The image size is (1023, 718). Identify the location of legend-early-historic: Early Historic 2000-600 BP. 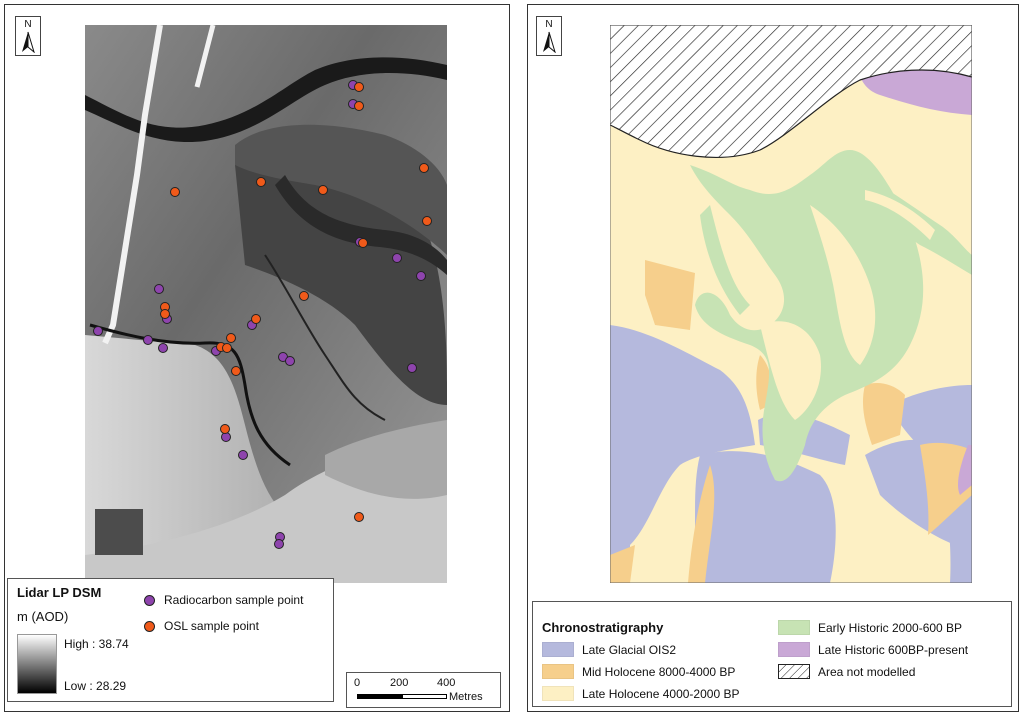
(870, 627).